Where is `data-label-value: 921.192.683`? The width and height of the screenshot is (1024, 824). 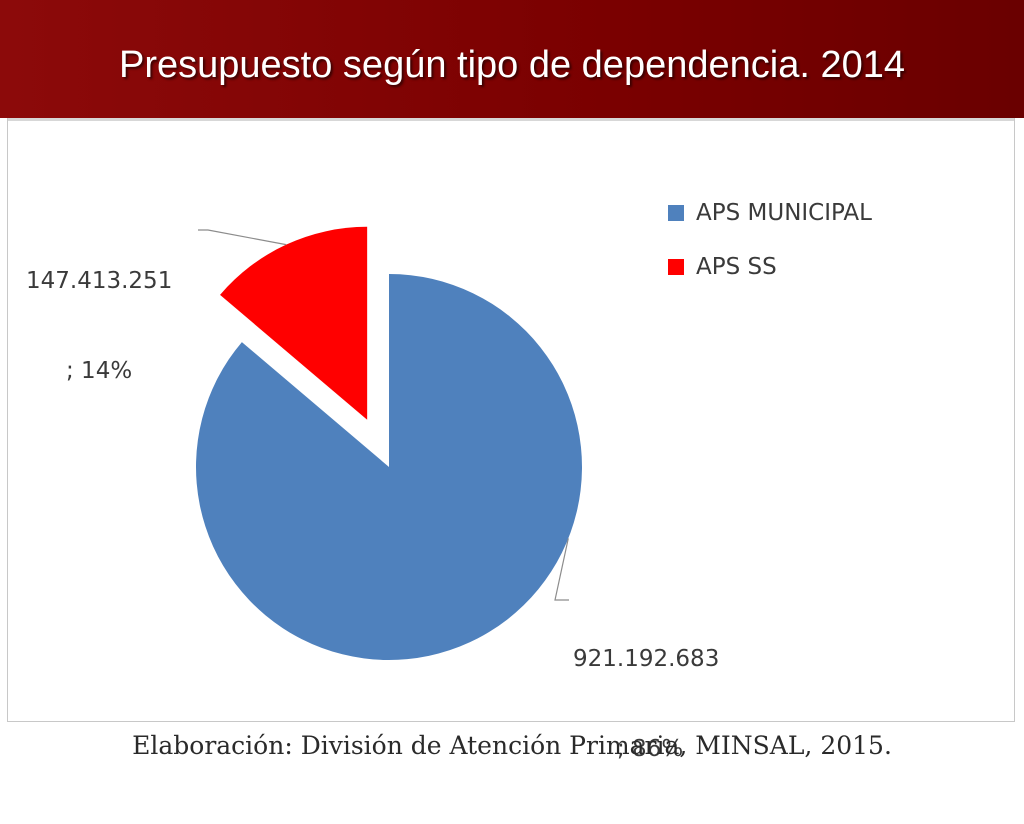 data-label-value: 921.192.683 is located at coordinates (646, 659).